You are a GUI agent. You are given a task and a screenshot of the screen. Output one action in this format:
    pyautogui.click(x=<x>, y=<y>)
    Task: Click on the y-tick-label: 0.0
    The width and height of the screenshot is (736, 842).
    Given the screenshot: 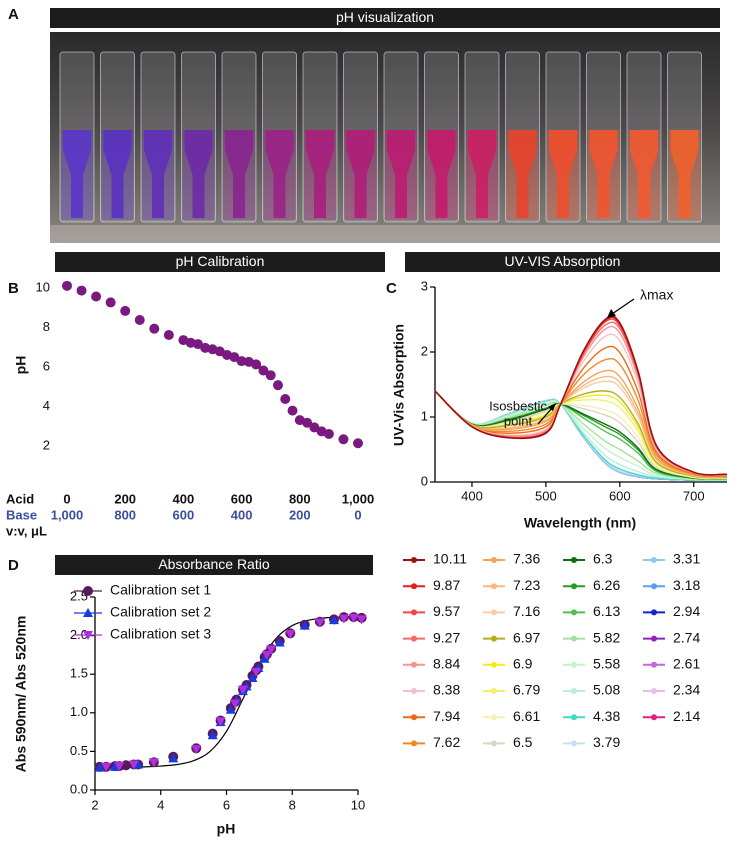 What is the action you would take?
    pyautogui.click(x=79, y=788)
    